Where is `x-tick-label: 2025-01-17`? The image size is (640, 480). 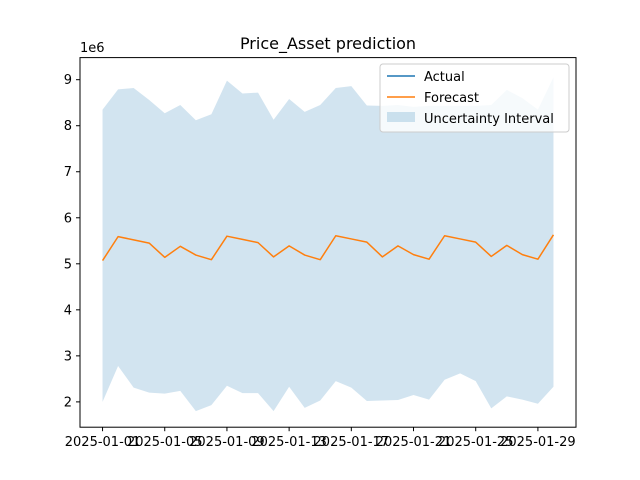 x-tick-label: 2025-01-17 is located at coordinates (352, 442).